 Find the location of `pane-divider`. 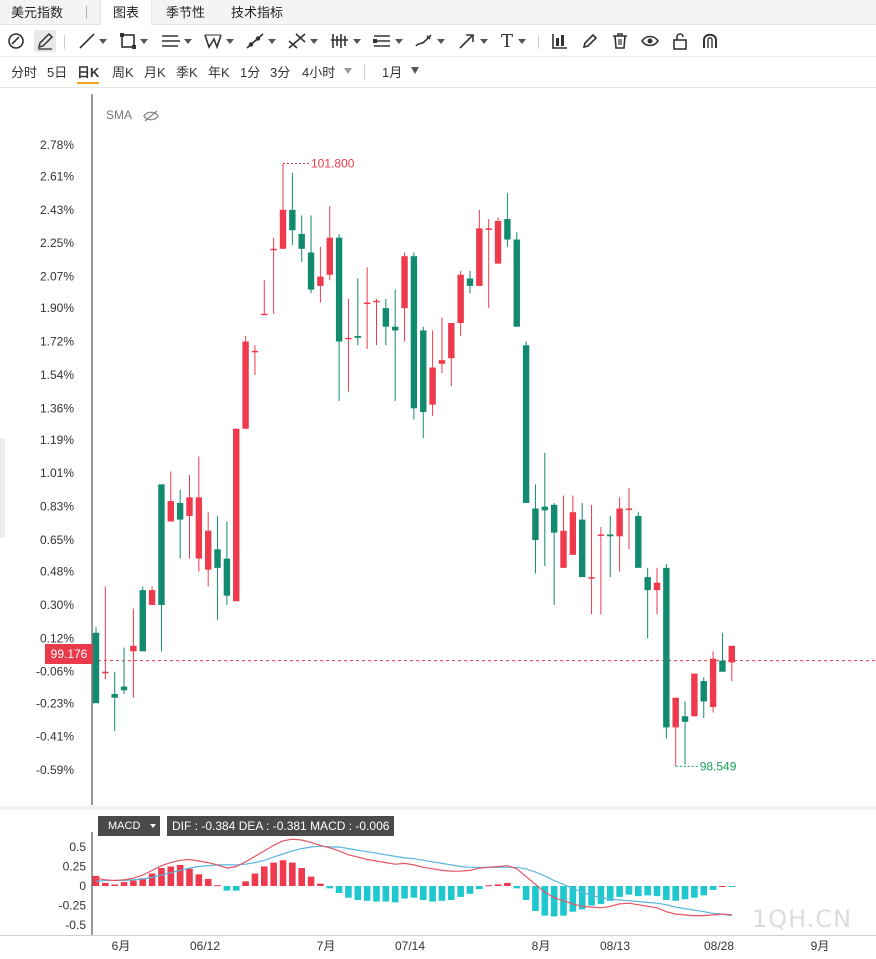

pane-divider is located at coordinates (438, 808).